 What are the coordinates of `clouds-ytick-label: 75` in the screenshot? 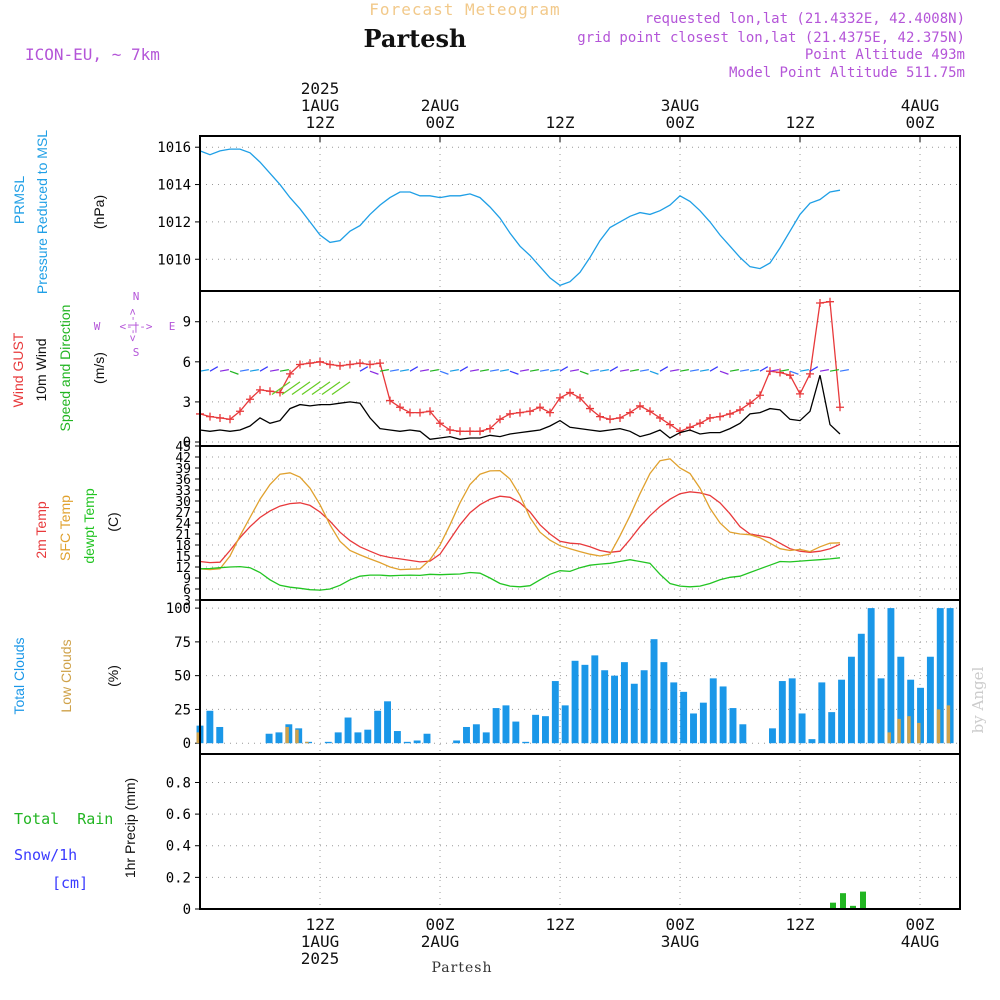 It's located at (182, 643).